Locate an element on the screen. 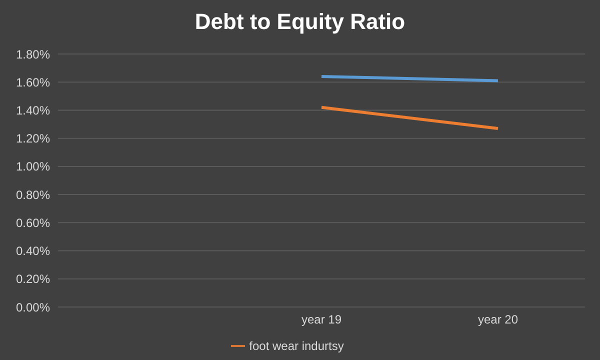 The height and width of the screenshot is (360, 600). x-tick-label: year 20 is located at coordinates (498, 319).